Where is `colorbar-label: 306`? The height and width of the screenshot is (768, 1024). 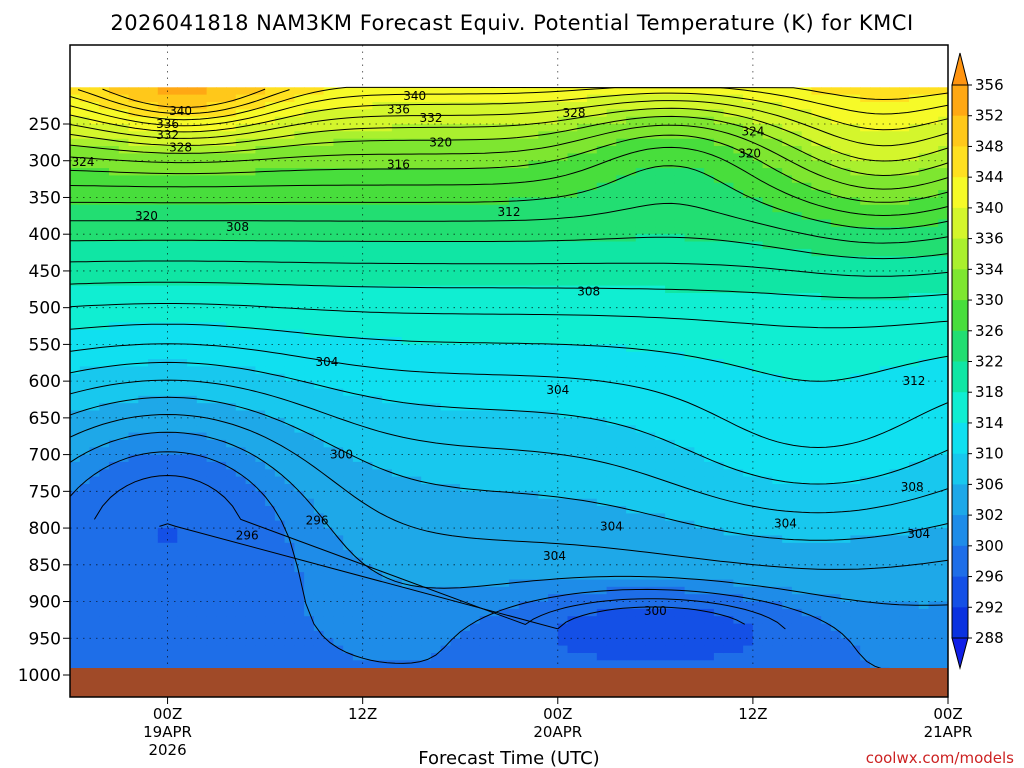 colorbar-label: 306 is located at coordinates (989, 484).